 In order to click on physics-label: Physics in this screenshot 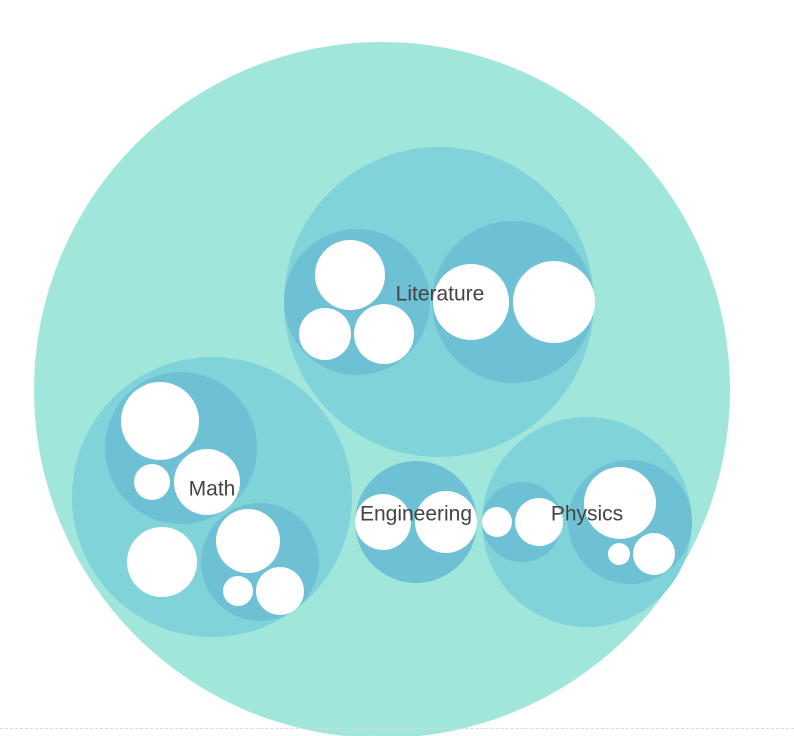, I will do `click(587, 514)`.